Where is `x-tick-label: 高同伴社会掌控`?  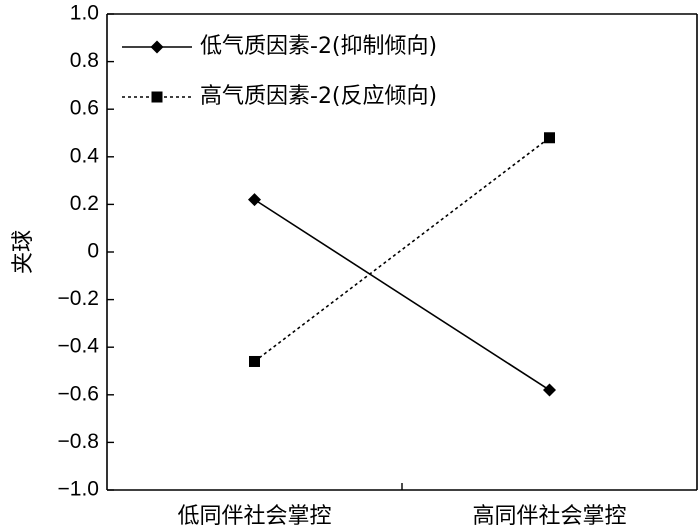 x-tick-label: 高同伴社会掌控 is located at coordinates (549, 516).